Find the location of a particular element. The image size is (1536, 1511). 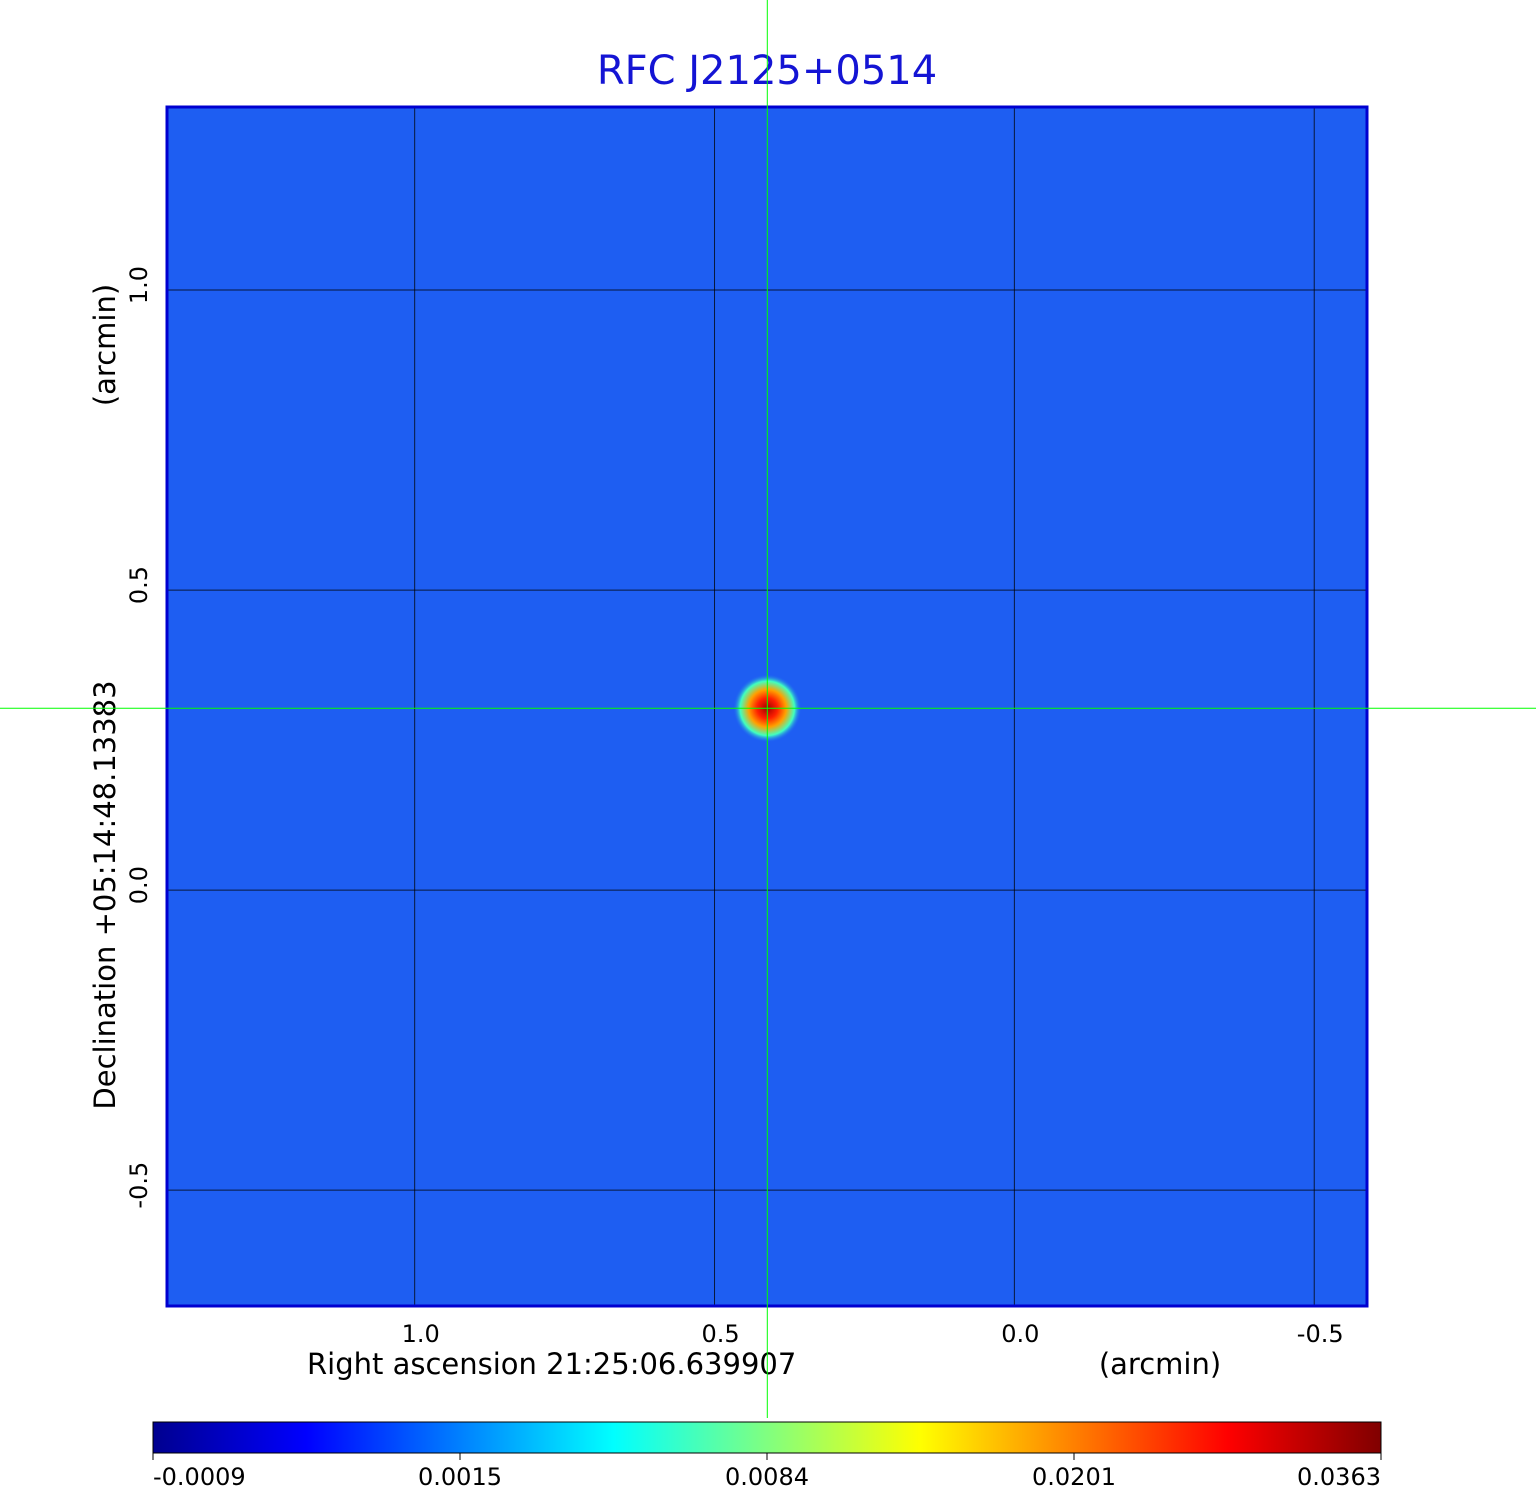

x-tick-label: 0.5 is located at coordinates (720, 1334).